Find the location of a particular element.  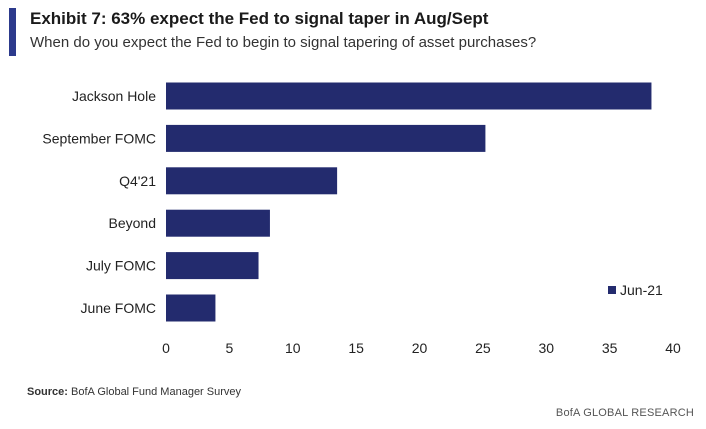

title-accent-bar is located at coordinates (12, 32).